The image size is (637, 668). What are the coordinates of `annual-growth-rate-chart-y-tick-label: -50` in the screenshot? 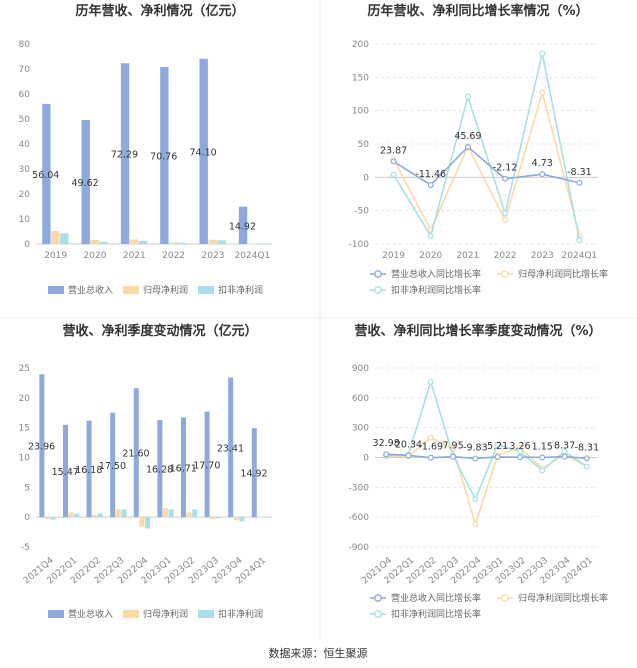 It's located at (361, 212).